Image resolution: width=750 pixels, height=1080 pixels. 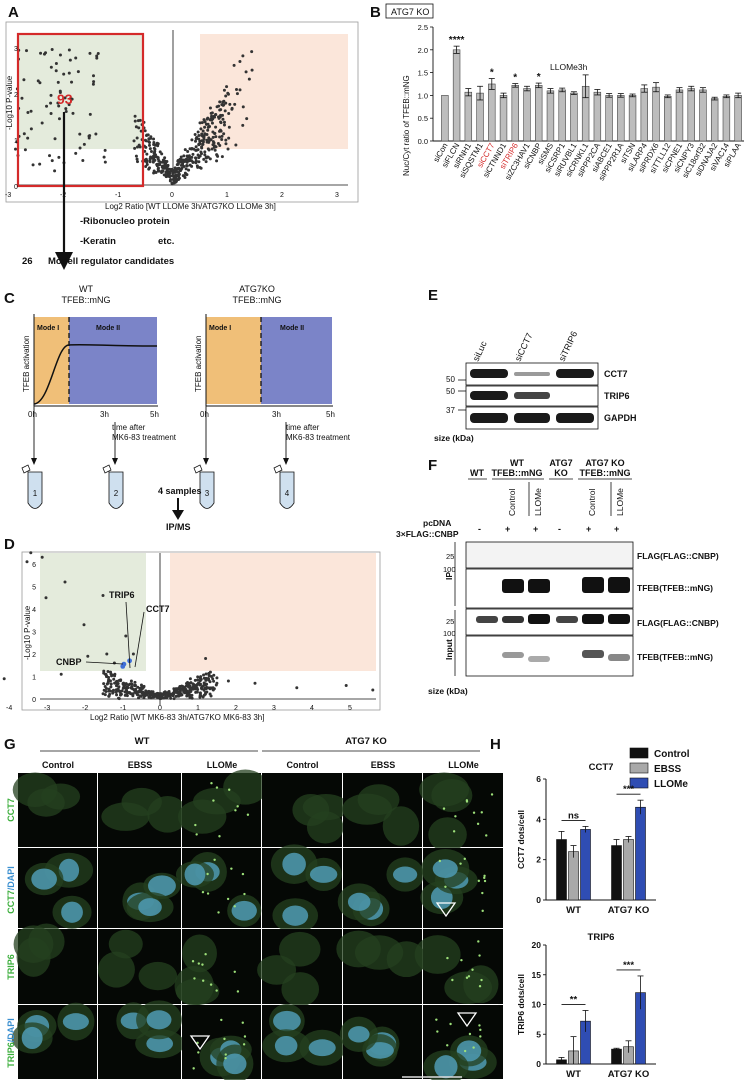 What do you see at coordinates (524, 346) in the screenshot?
I see `panel-e-lane-1: siCCT7` at bounding box center [524, 346].